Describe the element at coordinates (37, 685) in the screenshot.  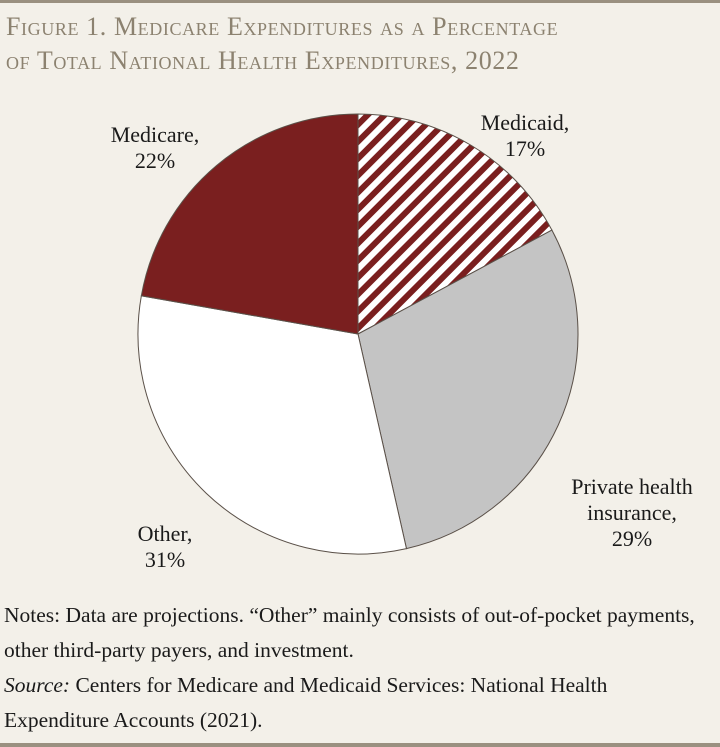
I see `source-label: Source:` at that location.